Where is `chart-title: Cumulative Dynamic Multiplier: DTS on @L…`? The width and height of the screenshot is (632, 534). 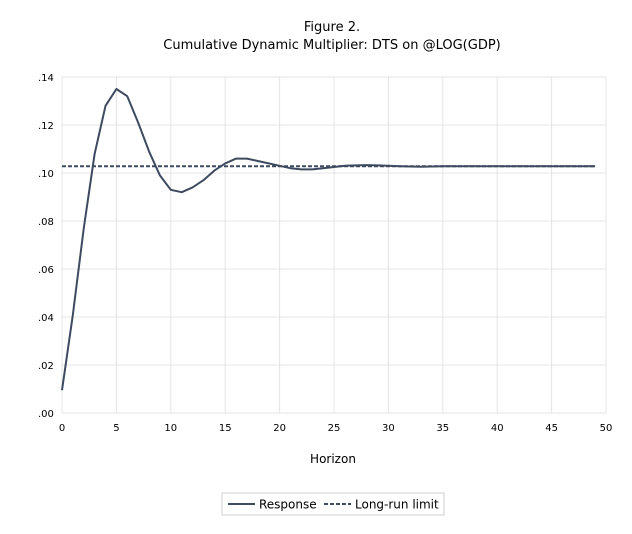
chart-title: Cumulative Dynamic Multiplier: DTS on @L… is located at coordinates (332, 45).